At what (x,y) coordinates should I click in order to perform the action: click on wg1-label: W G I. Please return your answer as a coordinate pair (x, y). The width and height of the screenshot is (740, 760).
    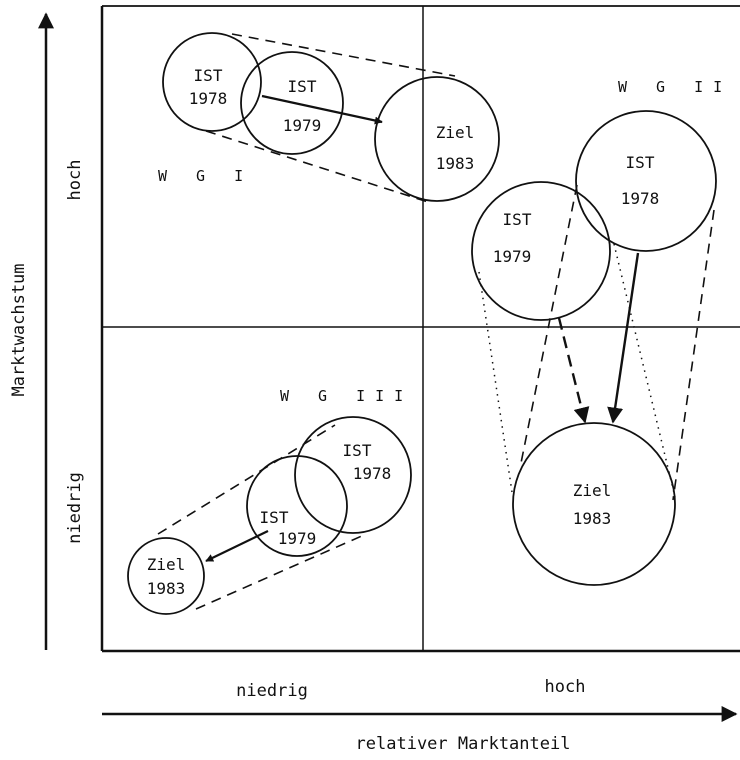
    Looking at the image, I should click on (205, 176).